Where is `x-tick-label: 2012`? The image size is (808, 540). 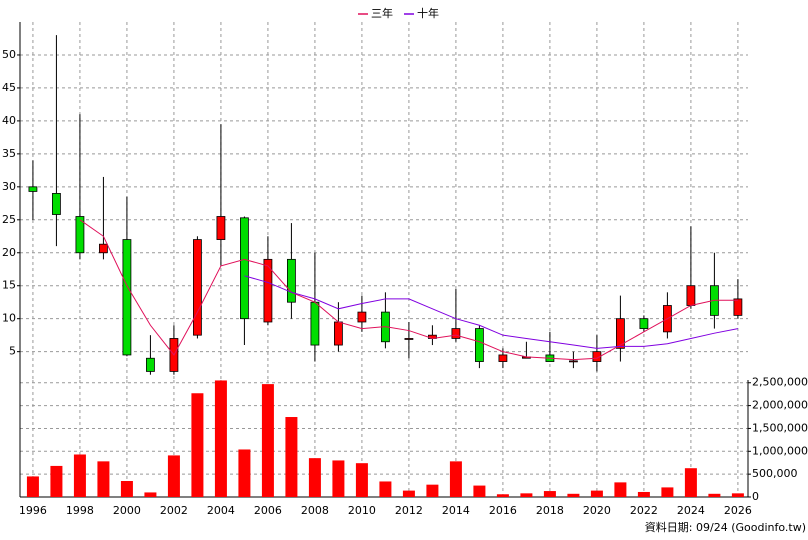
x-tick-label: 2012 is located at coordinates (409, 510).